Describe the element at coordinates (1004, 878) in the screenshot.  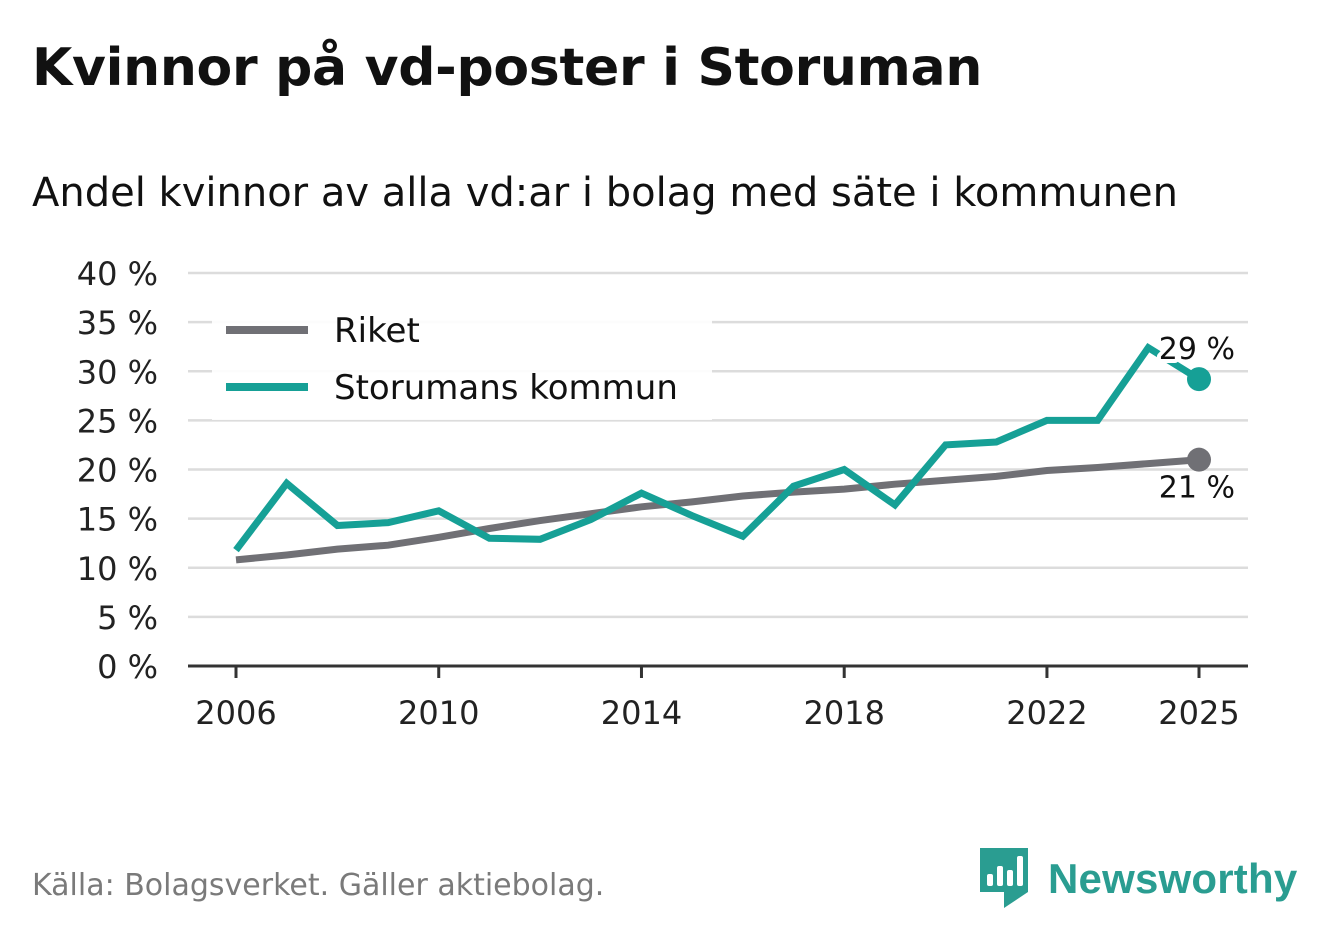
I see `newsworthy-logo-icon` at that location.